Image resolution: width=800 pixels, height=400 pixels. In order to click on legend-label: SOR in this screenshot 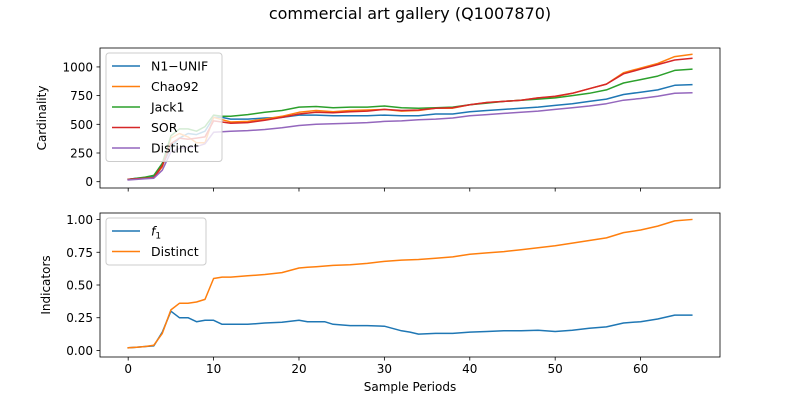, I will do `click(164, 127)`.